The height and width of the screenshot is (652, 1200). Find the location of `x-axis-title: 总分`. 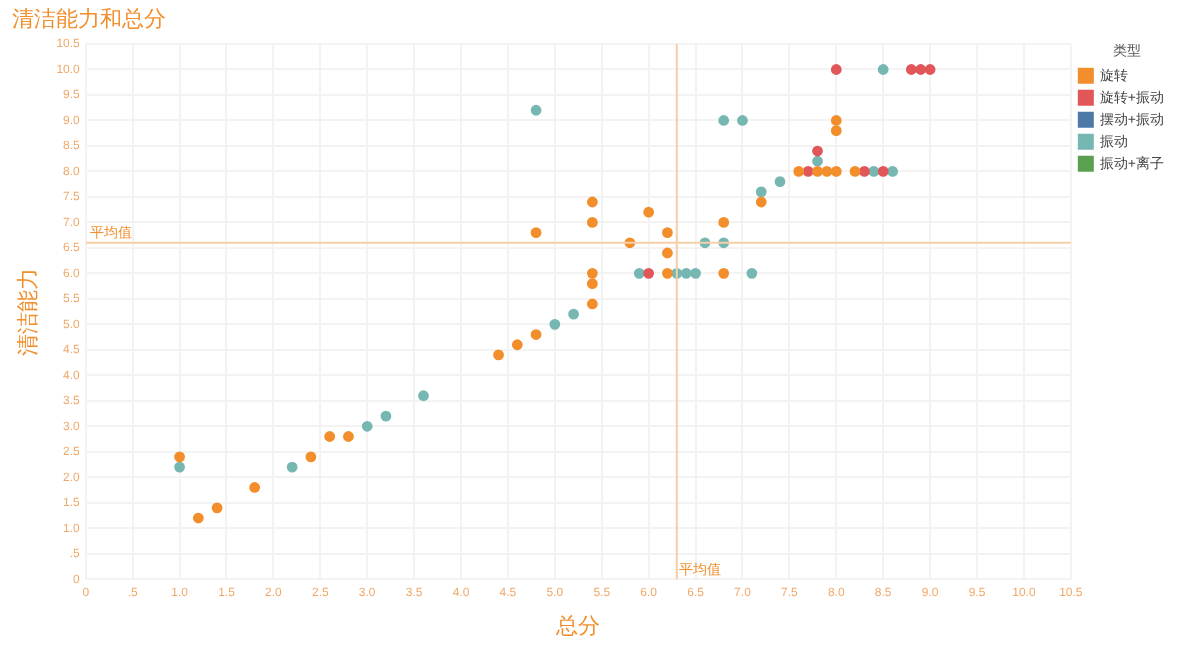

x-axis-title: 总分 is located at coordinates (577, 625).